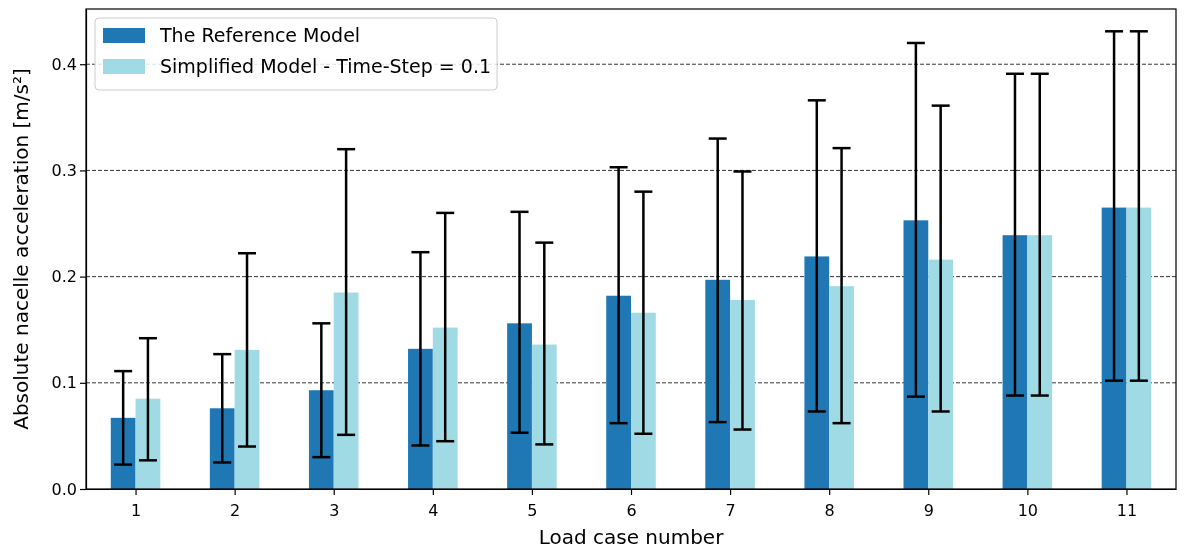  What do you see at coordinates (326, 66) in the screenshot?
I see `legend-label: Simplified Model - Time-Step = 0.1` at bounding box center [326, 66].